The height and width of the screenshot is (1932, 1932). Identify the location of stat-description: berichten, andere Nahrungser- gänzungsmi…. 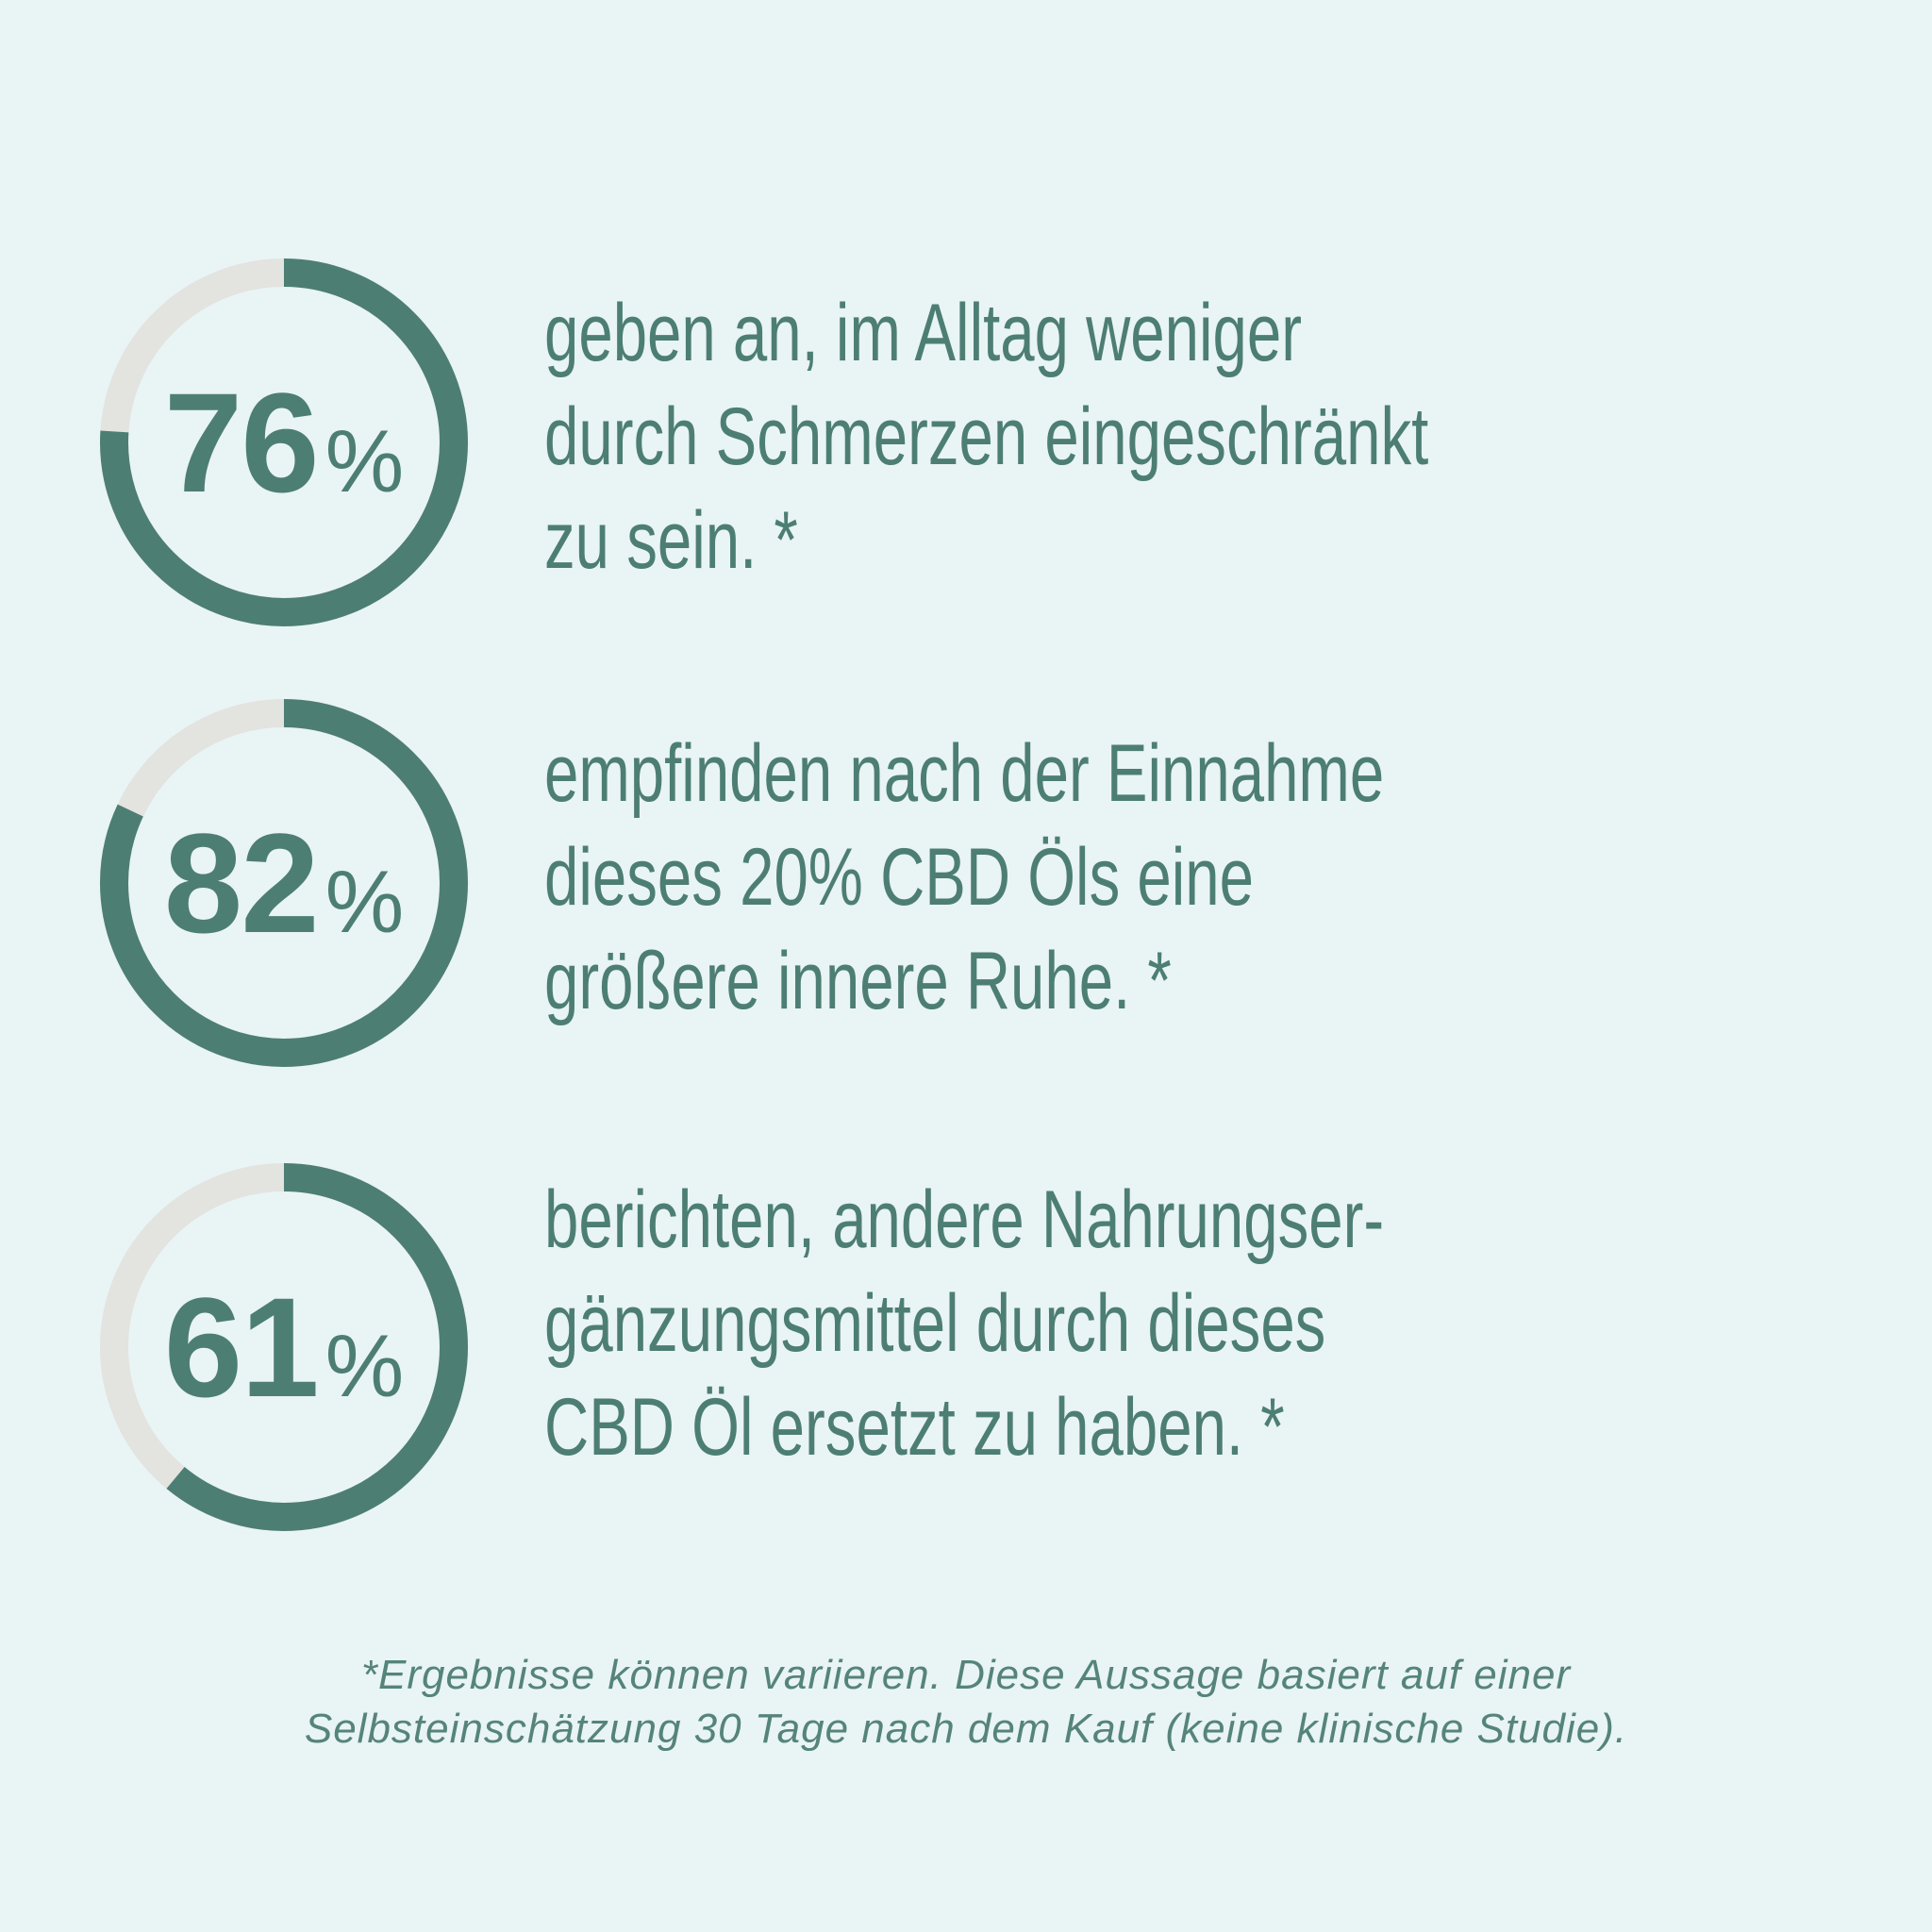
(1189, 1324).